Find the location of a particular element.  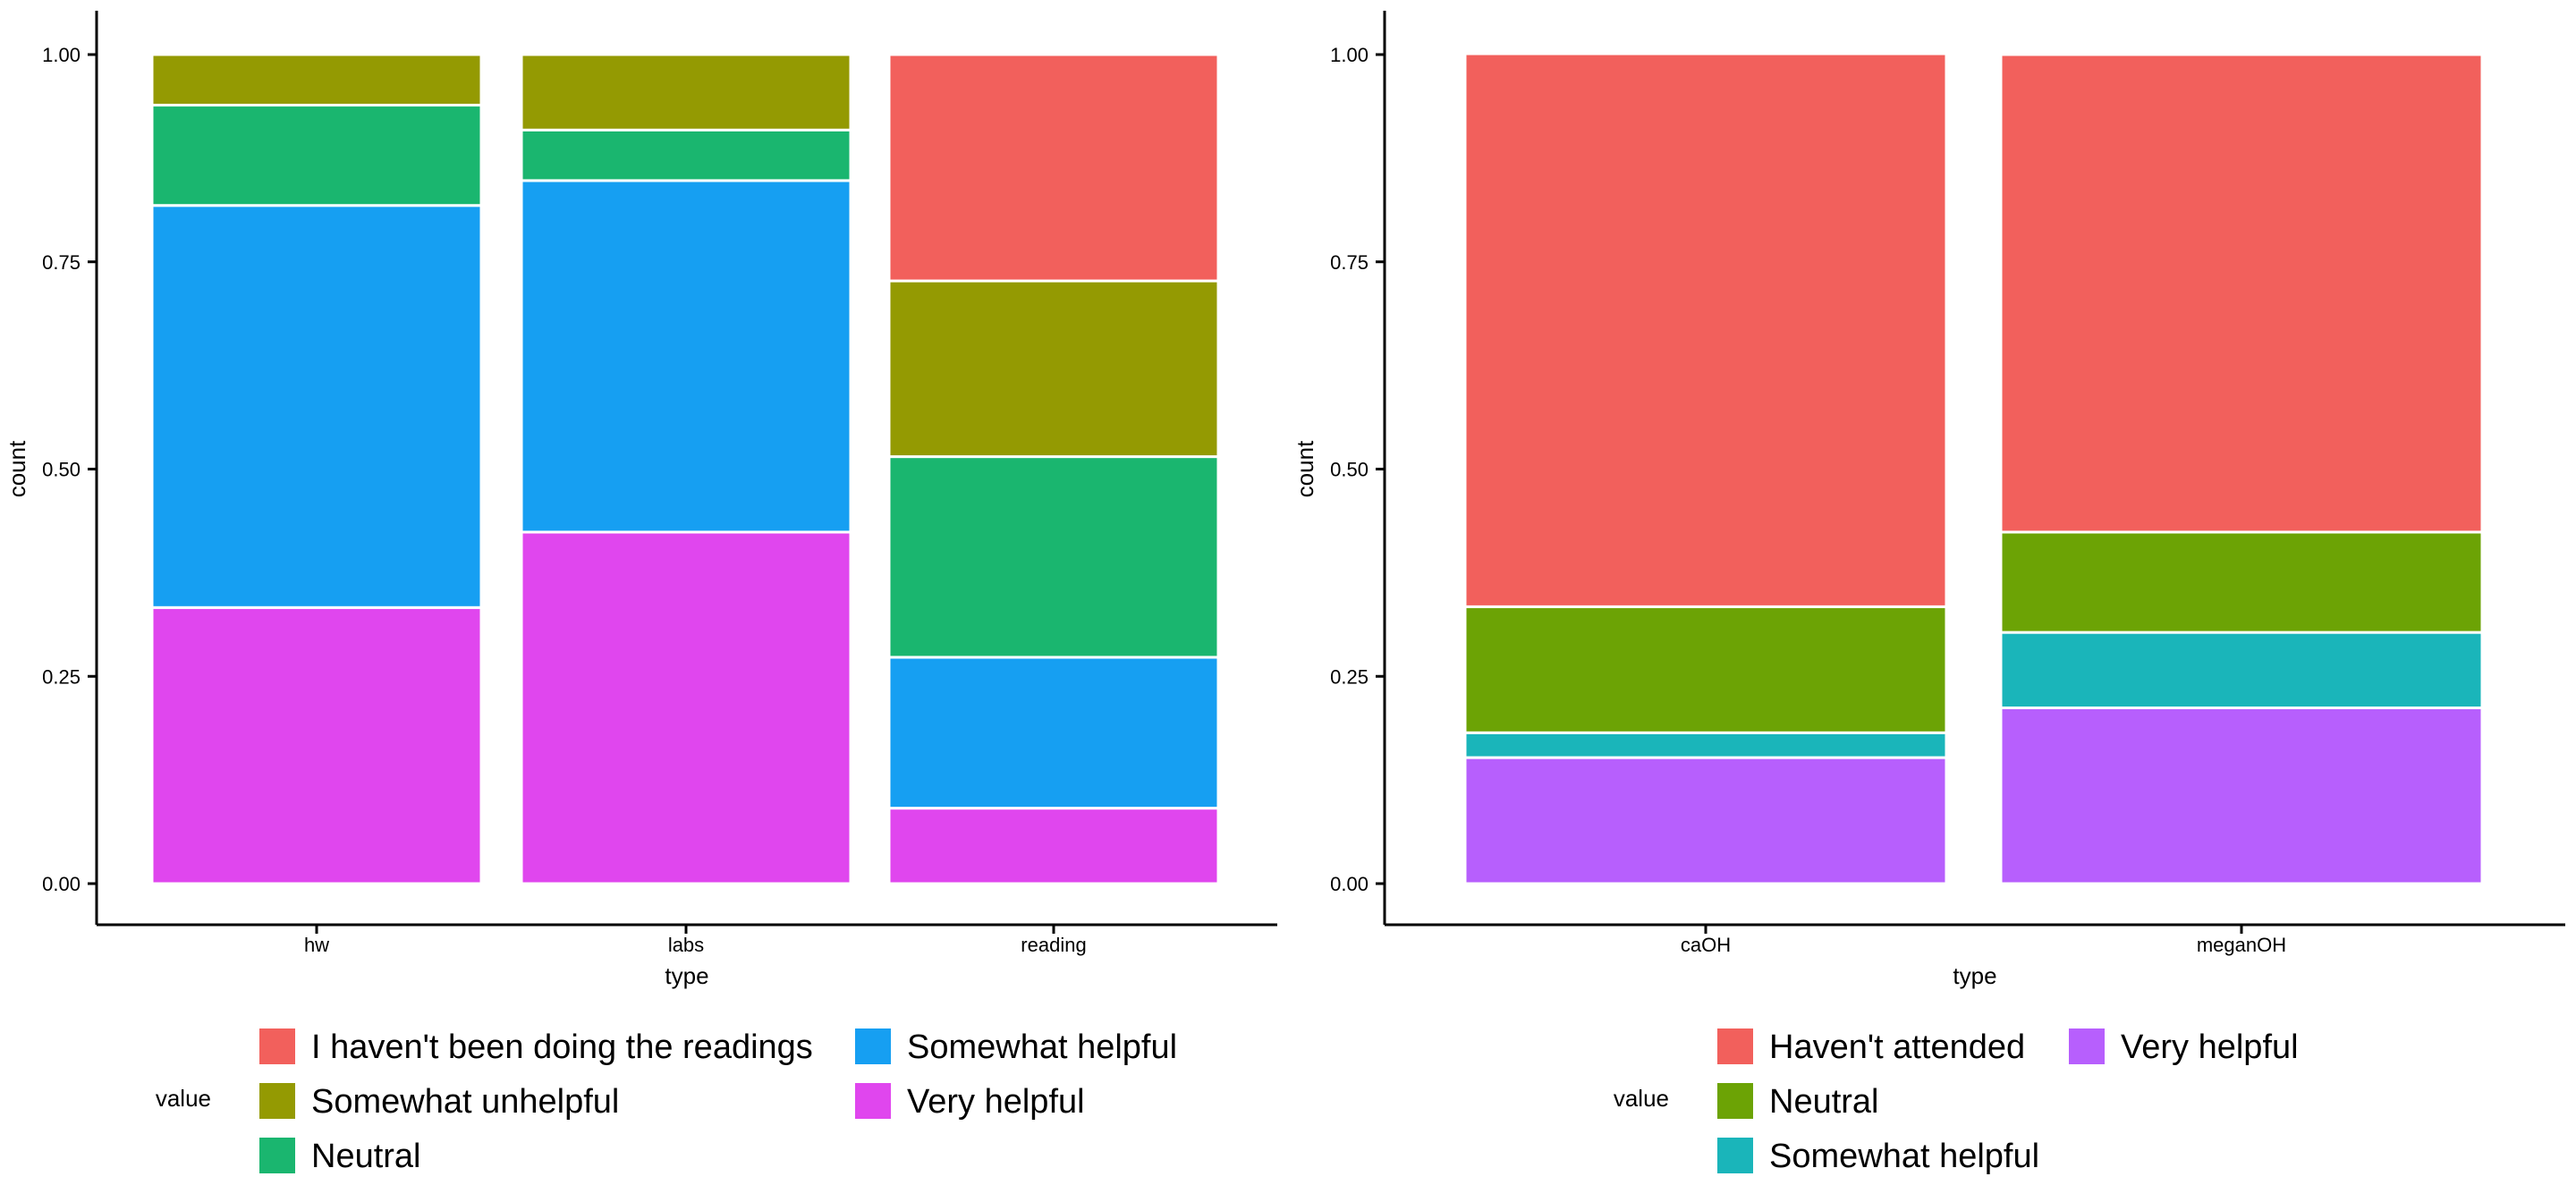

legend-key-i-haven-t-been-doing-the-readings is located at coordinates (277, 1046).